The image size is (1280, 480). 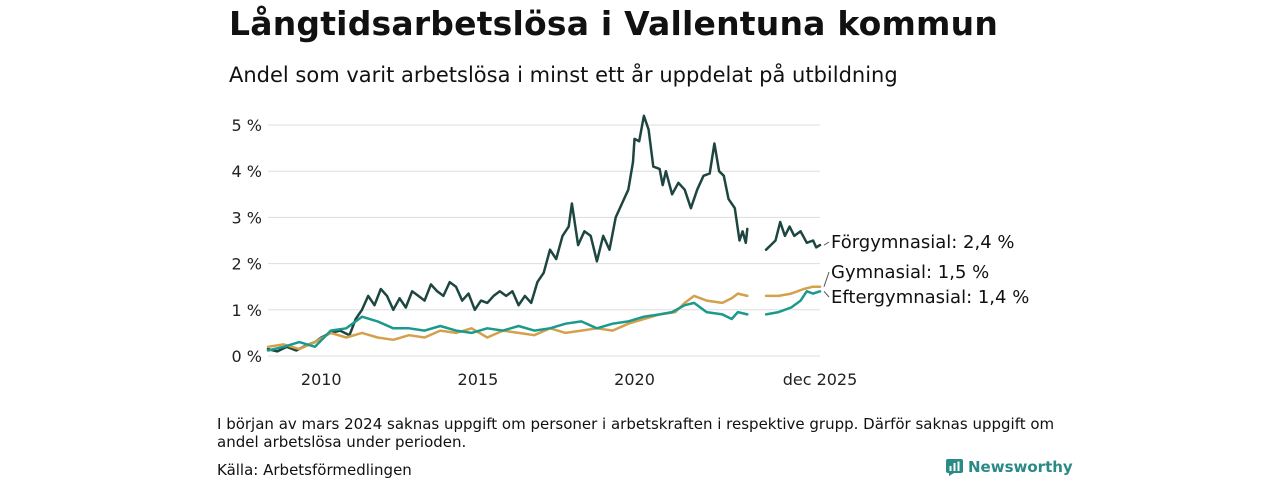 What do you see at coordinates (478, 379) in the screenshot?
I see `x-tick-label: 2015` at bounding box center [478, 379].